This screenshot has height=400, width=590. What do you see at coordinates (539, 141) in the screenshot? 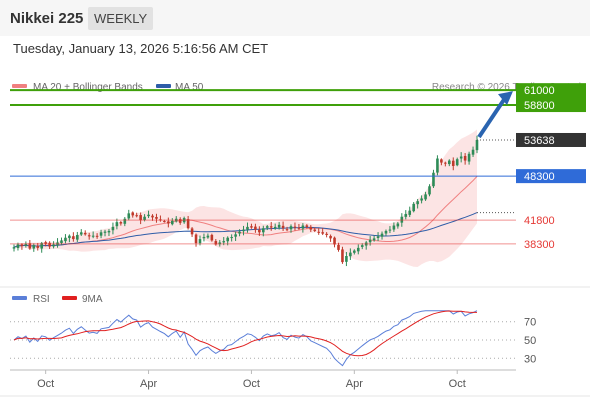
I see `current-price-label: 53638` at bounding box center [539, 141].